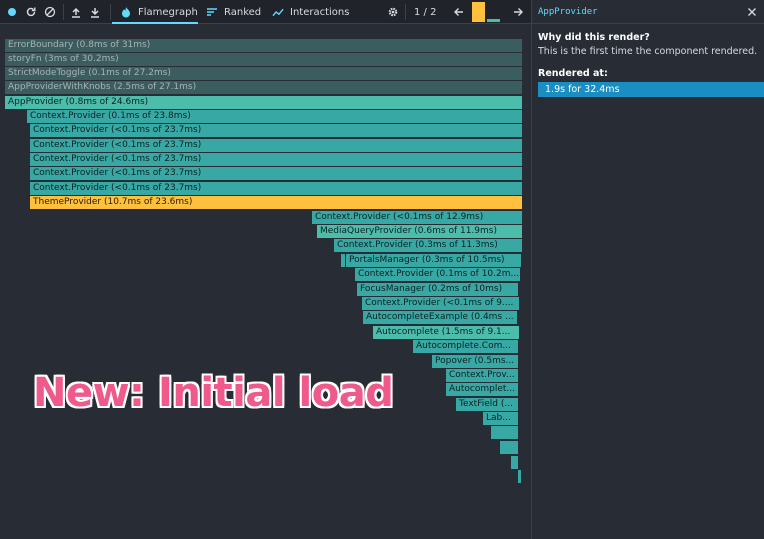  I want to click on flame-node: Context.Provider (0.3ms of 11.3ms), so click(428, 245).